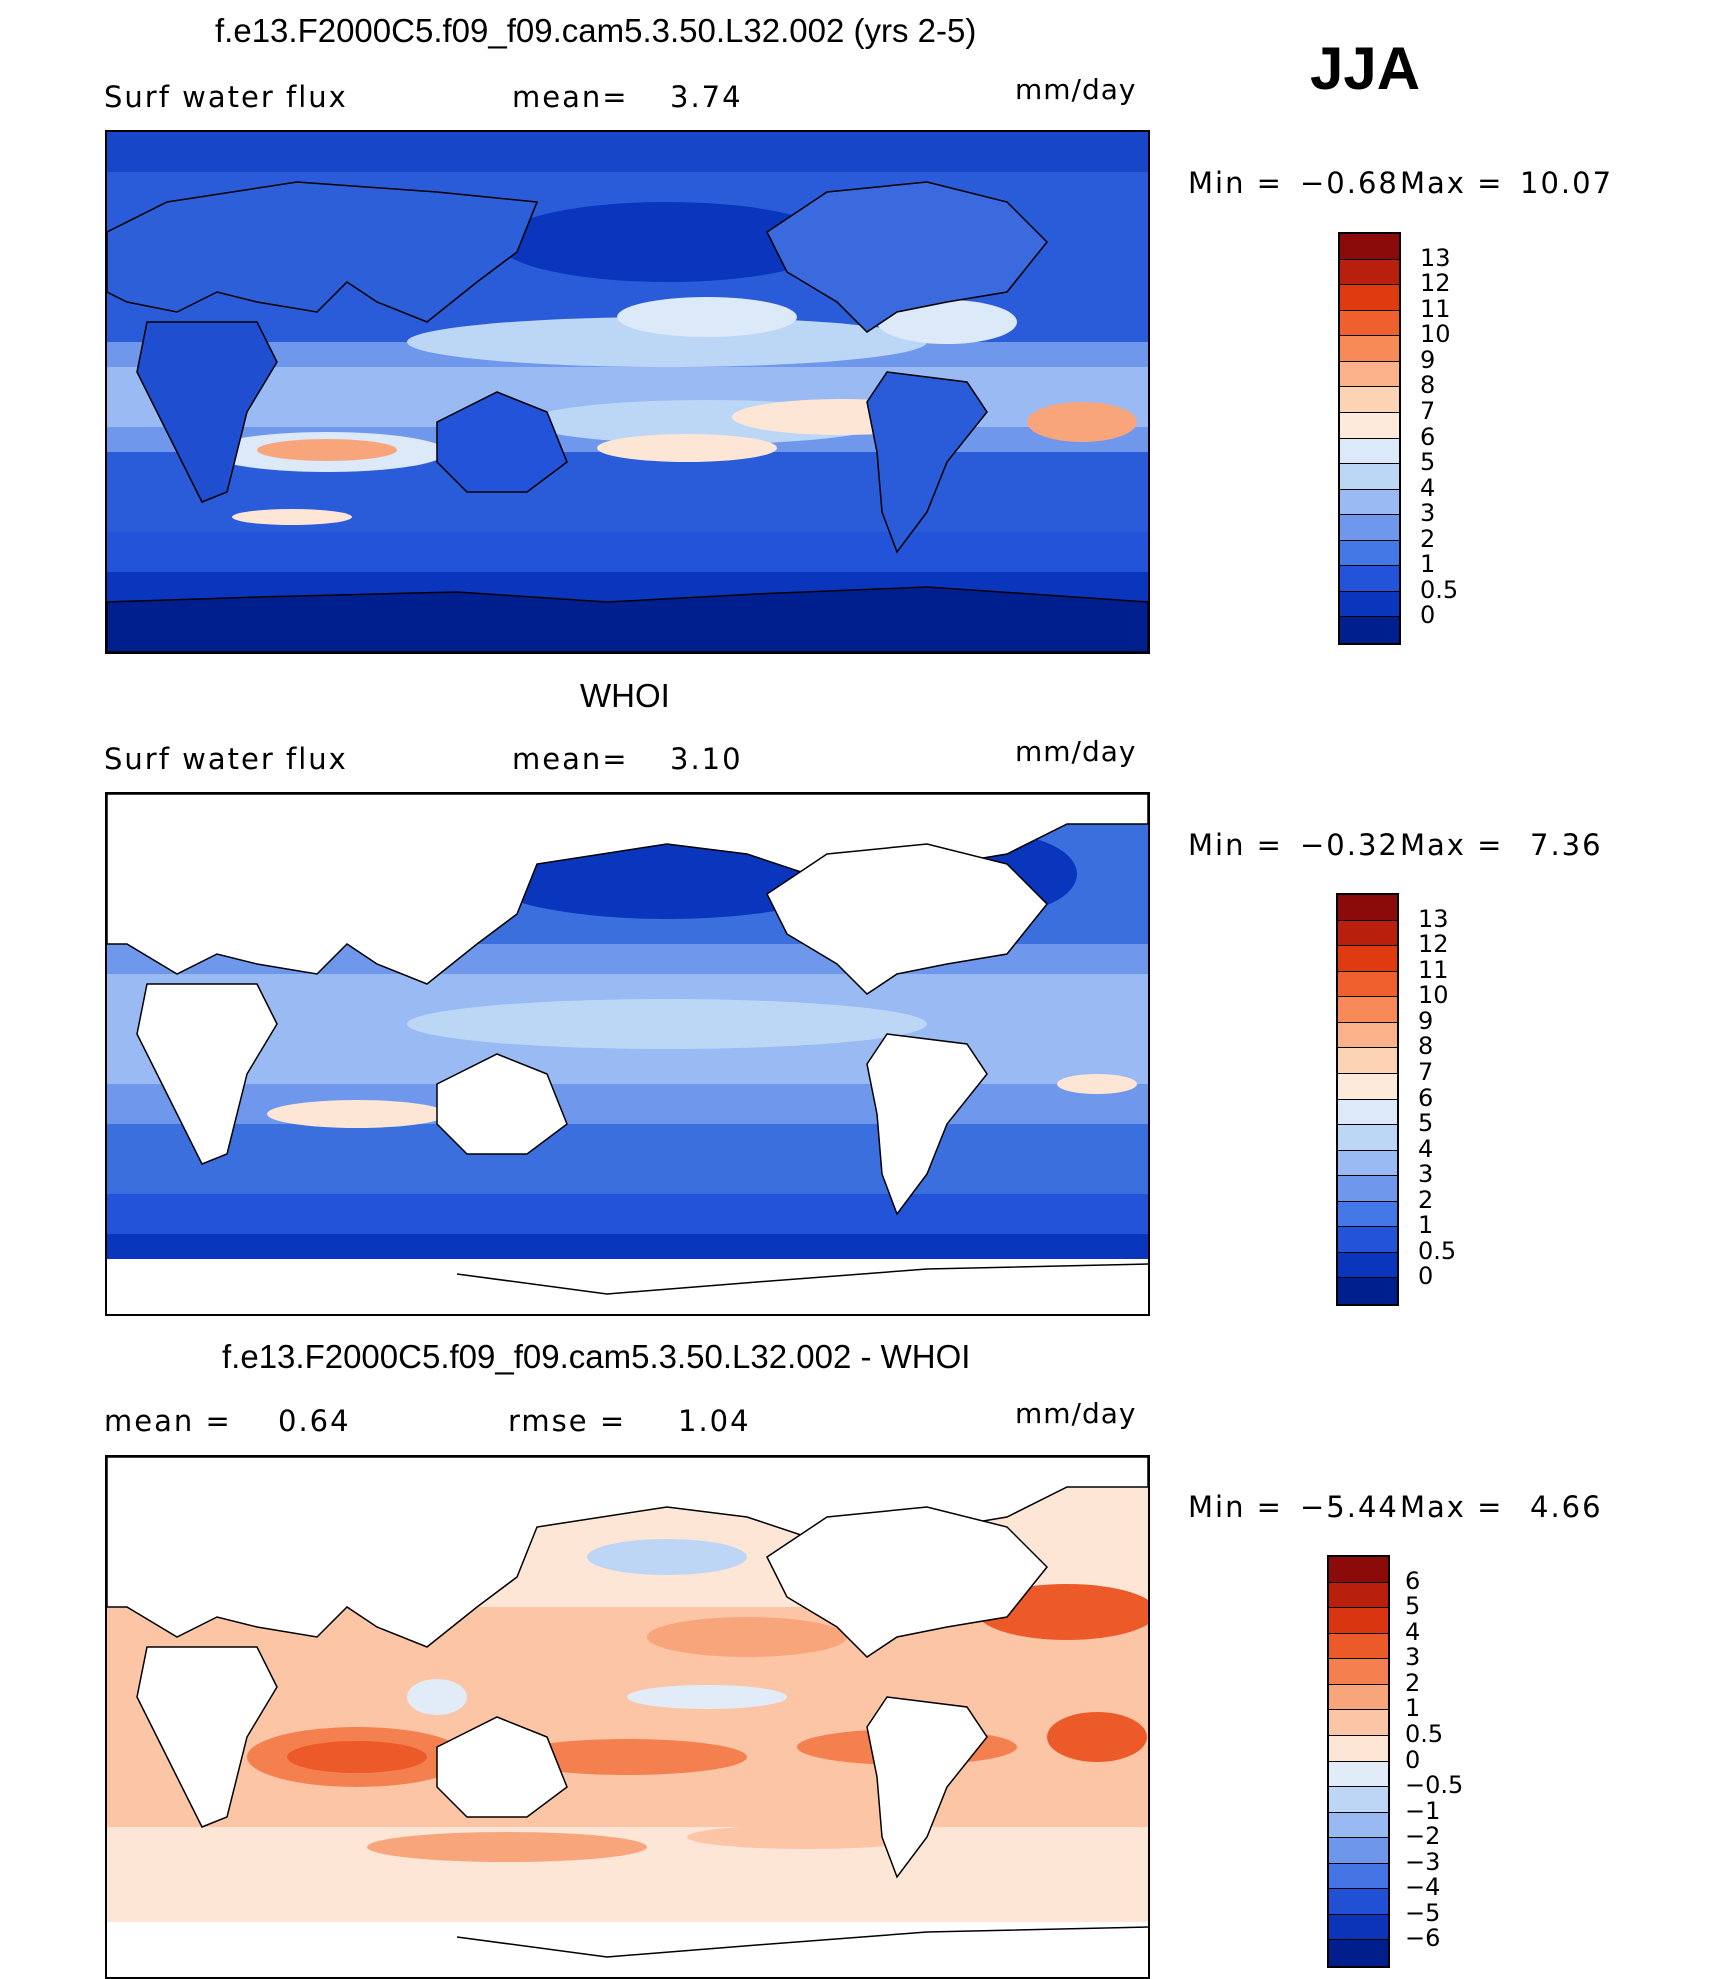  I want to click on colorbar-tick-label: −4, so click(1423, 1887).